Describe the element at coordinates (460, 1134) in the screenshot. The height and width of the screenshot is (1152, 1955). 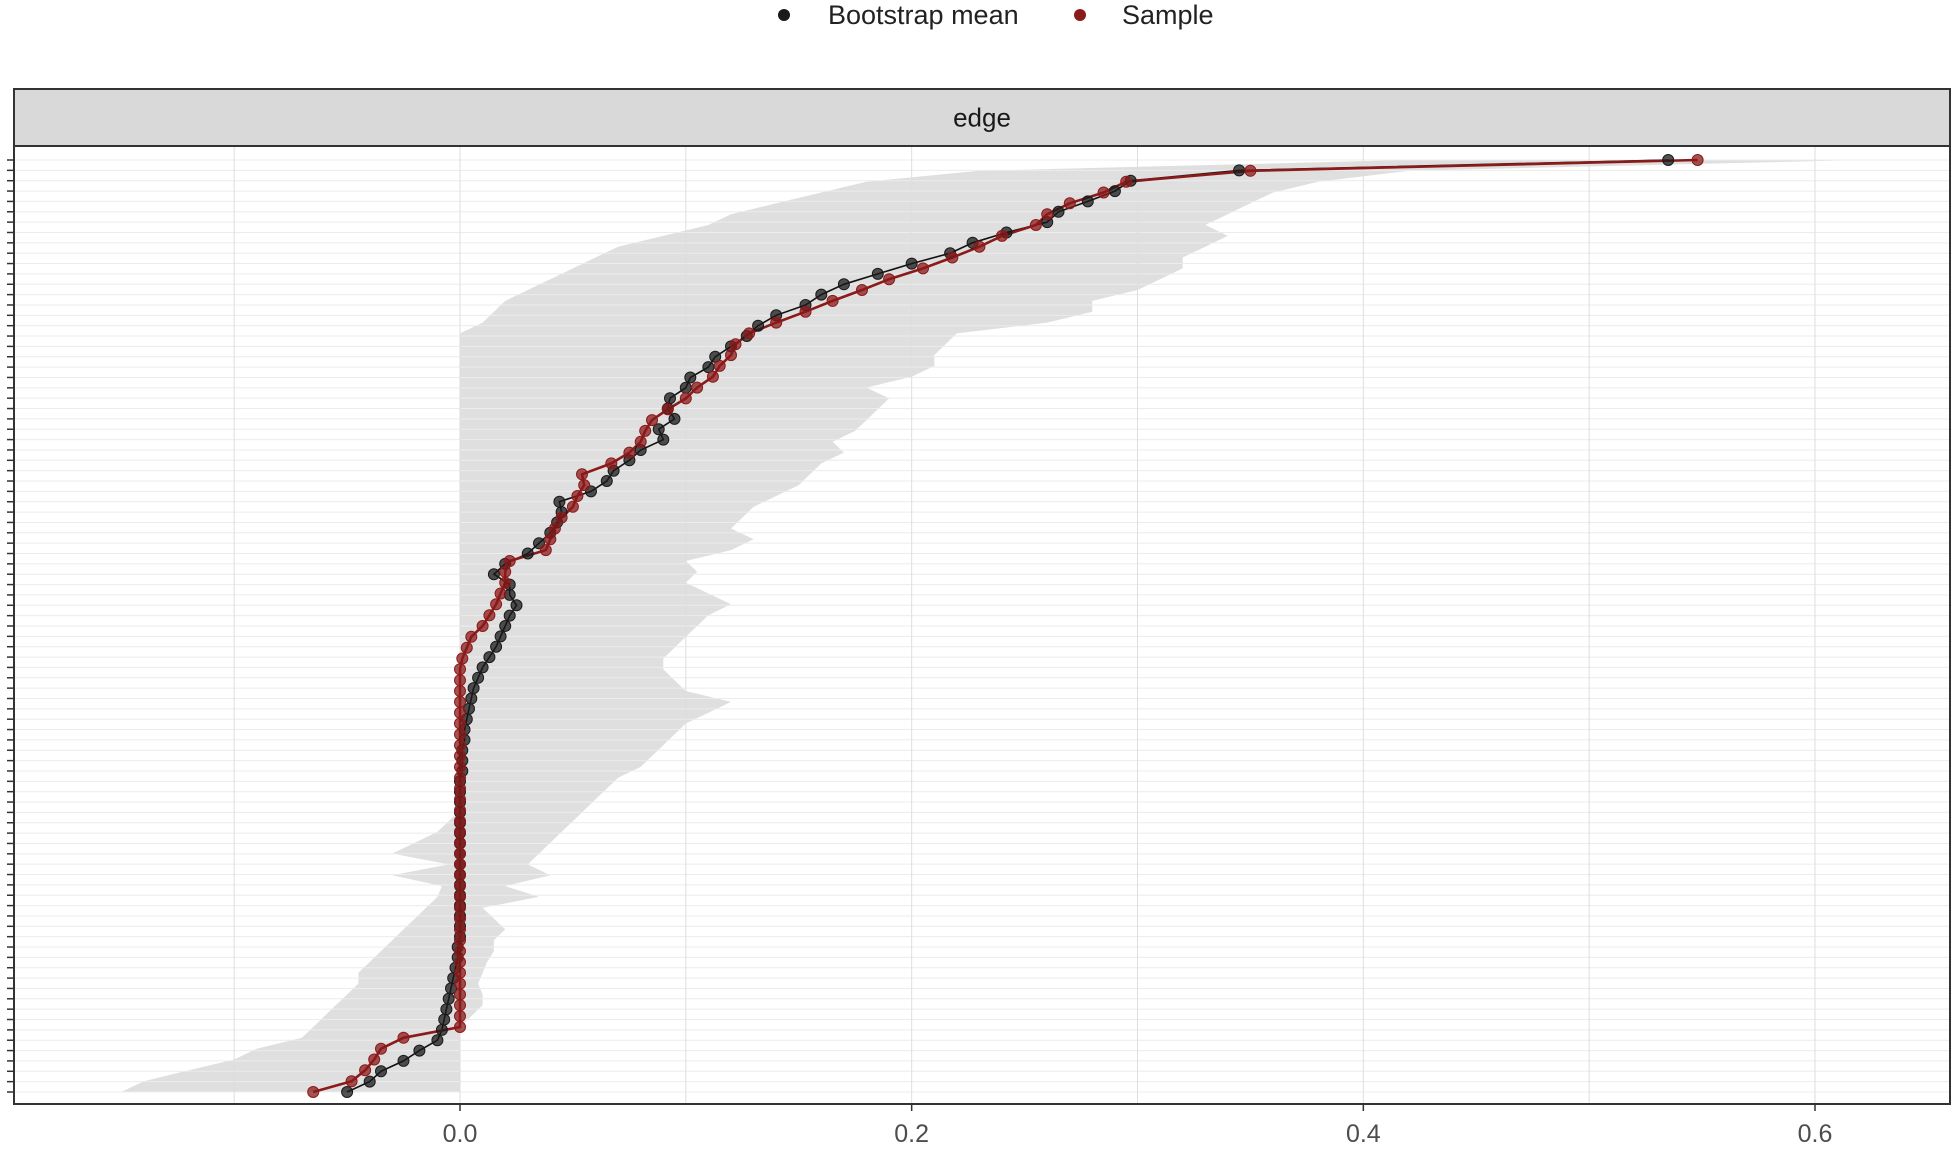
I see `x-tick-label: 0.0` at that location.